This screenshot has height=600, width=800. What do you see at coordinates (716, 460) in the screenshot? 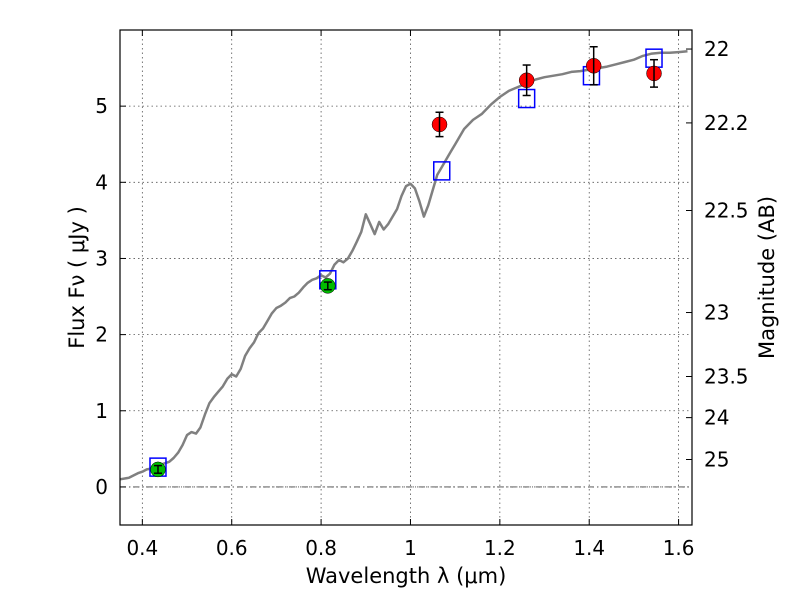
I see `right-tick-label: 25` at bounding box center [716, 460].